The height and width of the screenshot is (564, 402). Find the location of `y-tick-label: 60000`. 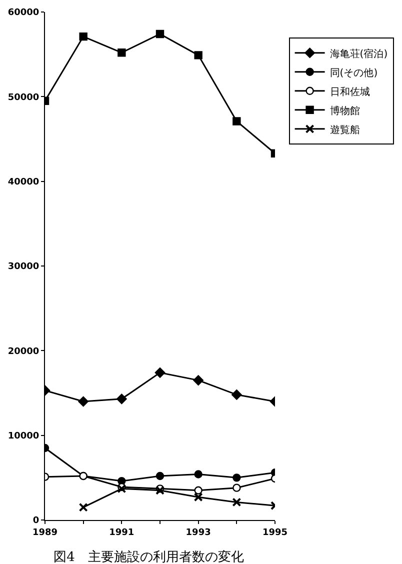

y-tick-label: 60000 is located at coordinates (24, 13).